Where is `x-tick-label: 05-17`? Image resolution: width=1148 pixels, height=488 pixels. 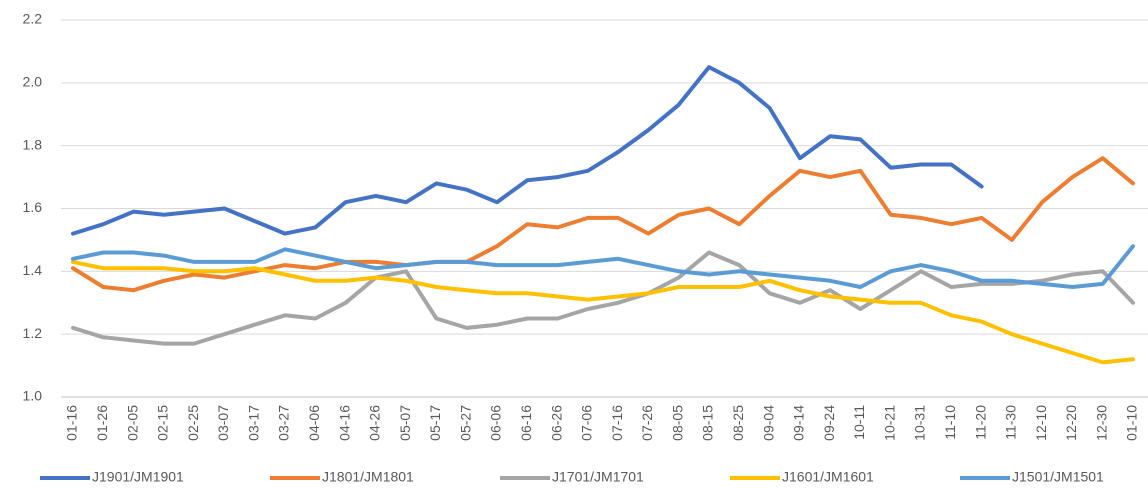 x-tick-label: 05-17 is located at coordinates (435, 423).